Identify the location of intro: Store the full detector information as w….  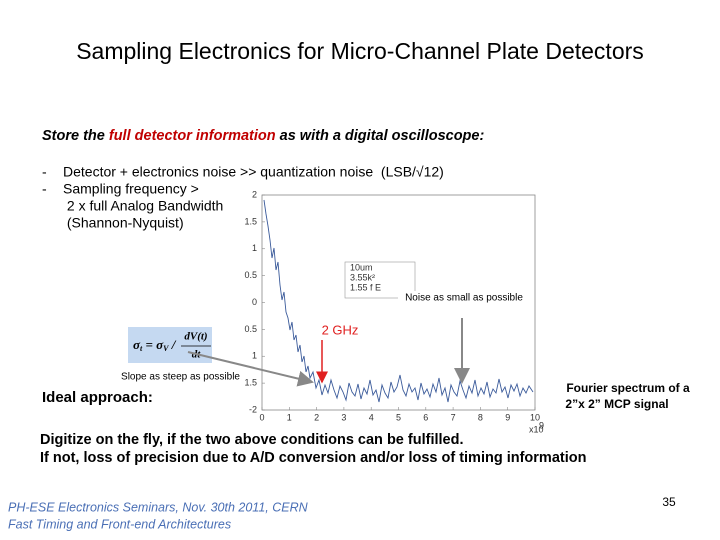
(263, 136).